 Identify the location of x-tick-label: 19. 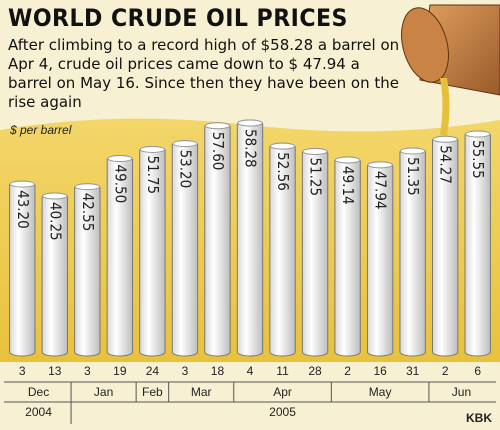
(120, 371).